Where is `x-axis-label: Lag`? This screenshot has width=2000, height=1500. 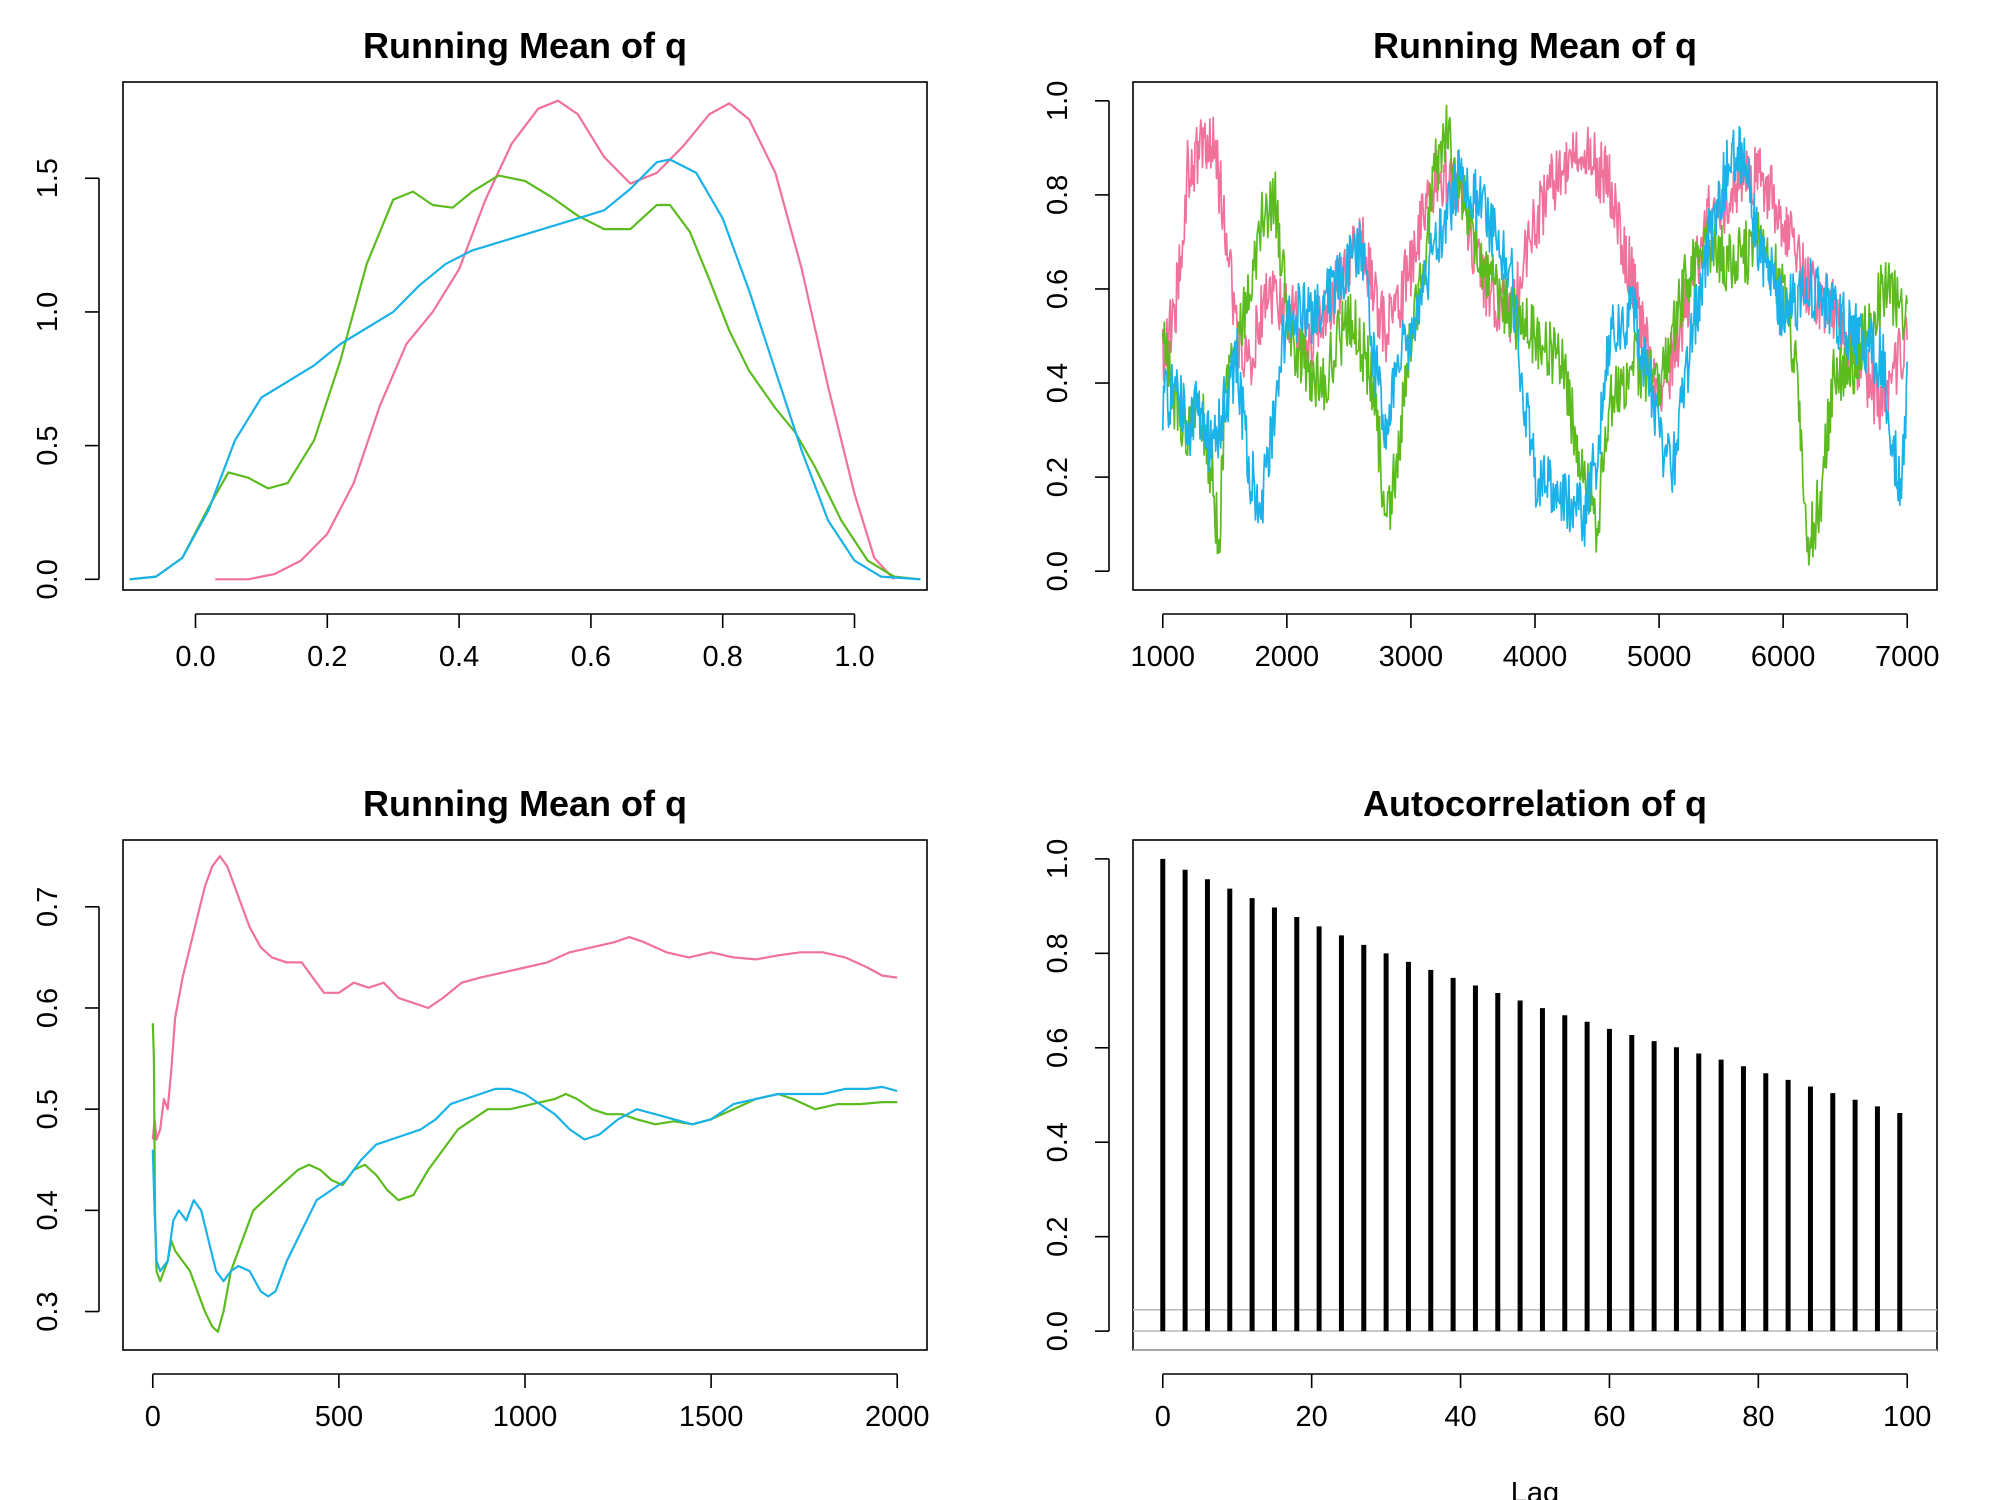
x-axis-label: Lag is located at coordinates (1535, 1488).